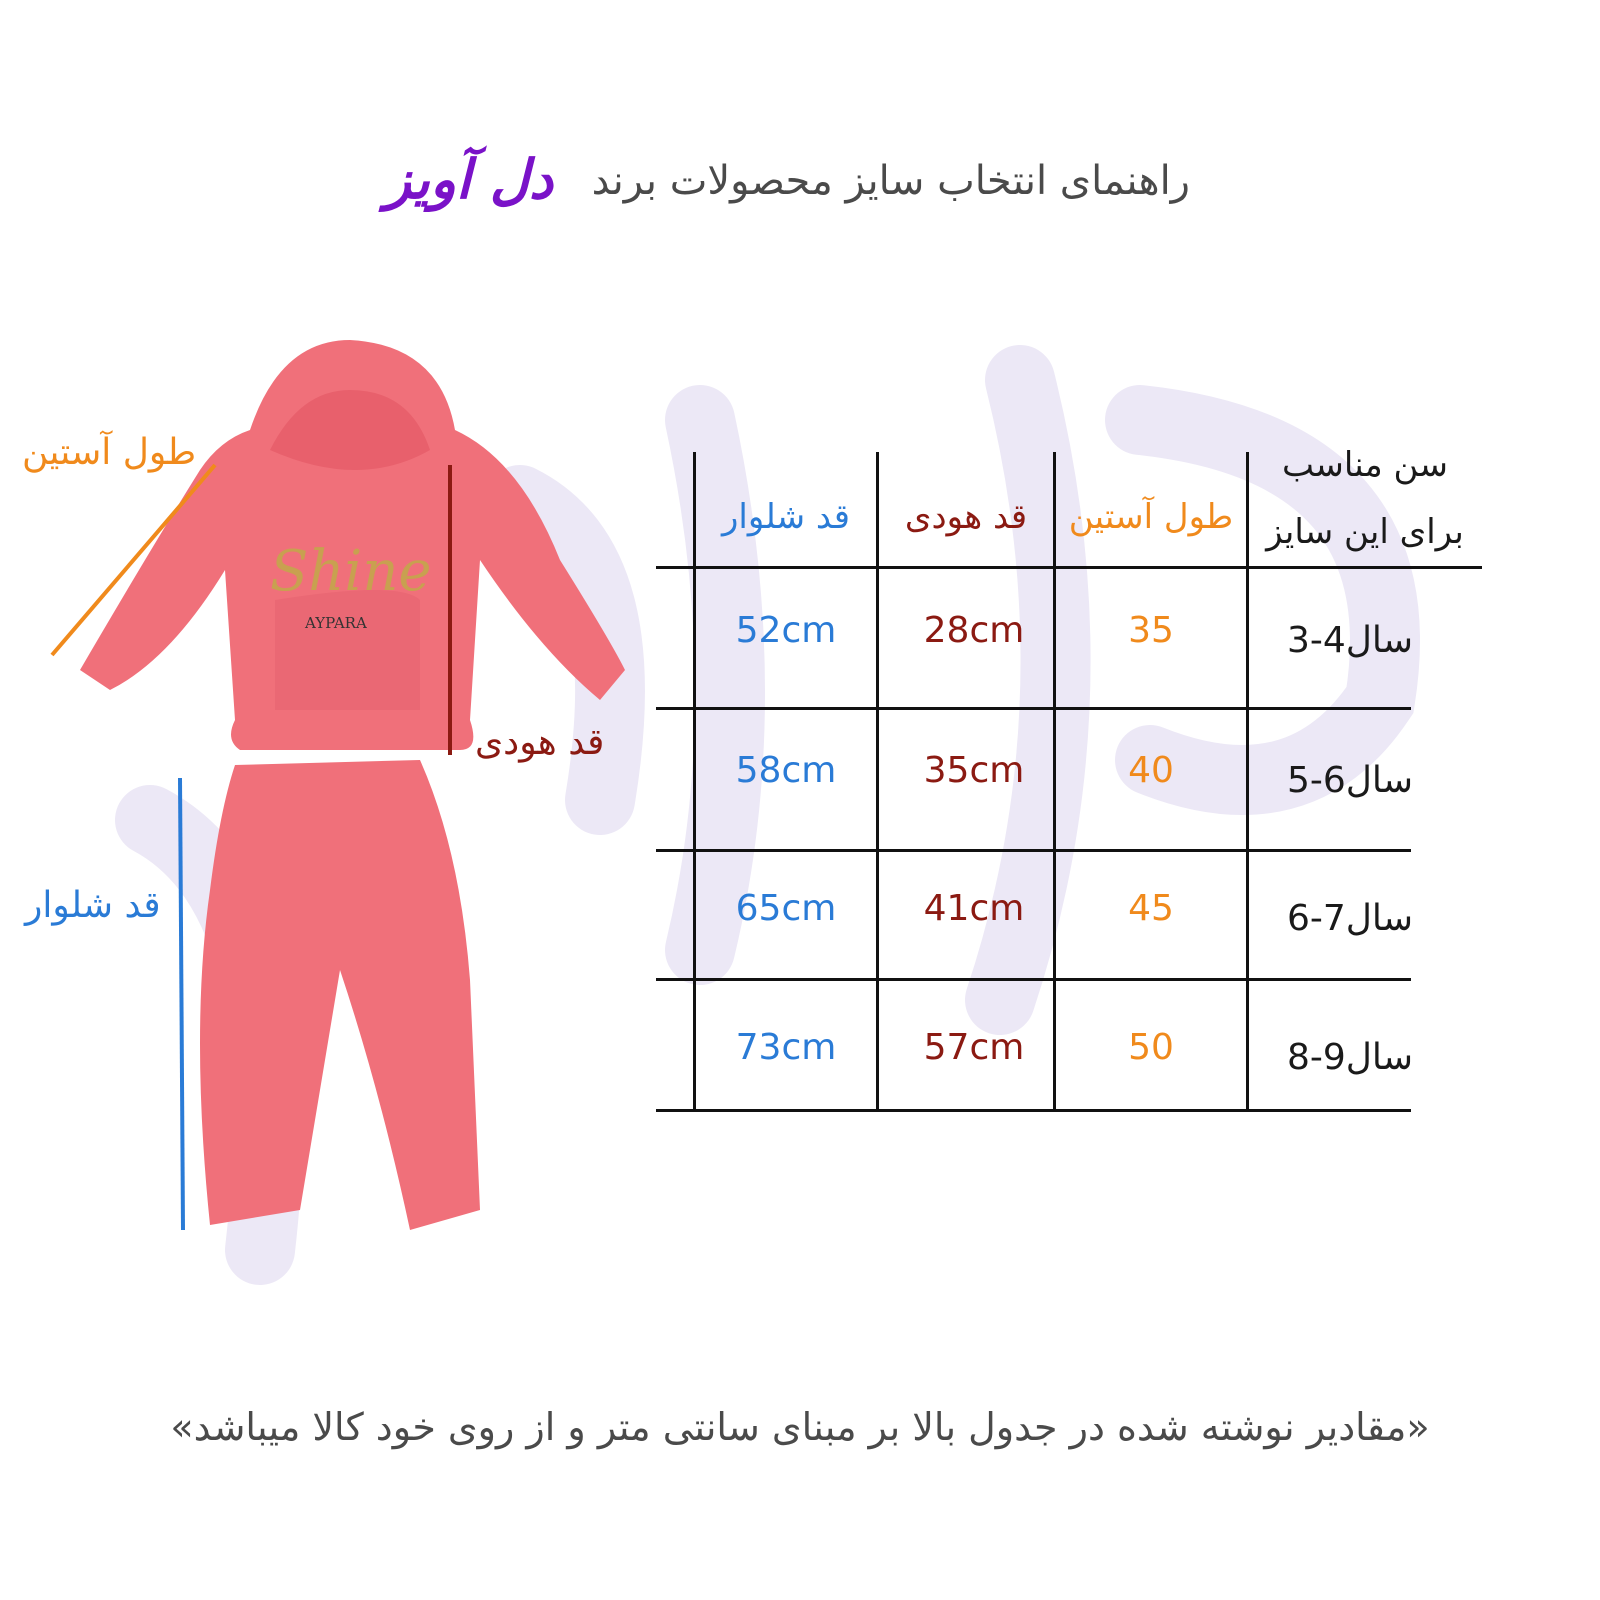 The image size is (1600, 1600). Describe the element at coordinates (1151, 1047) in the screenshot. I see `sleeve-cell: 50` at that location.